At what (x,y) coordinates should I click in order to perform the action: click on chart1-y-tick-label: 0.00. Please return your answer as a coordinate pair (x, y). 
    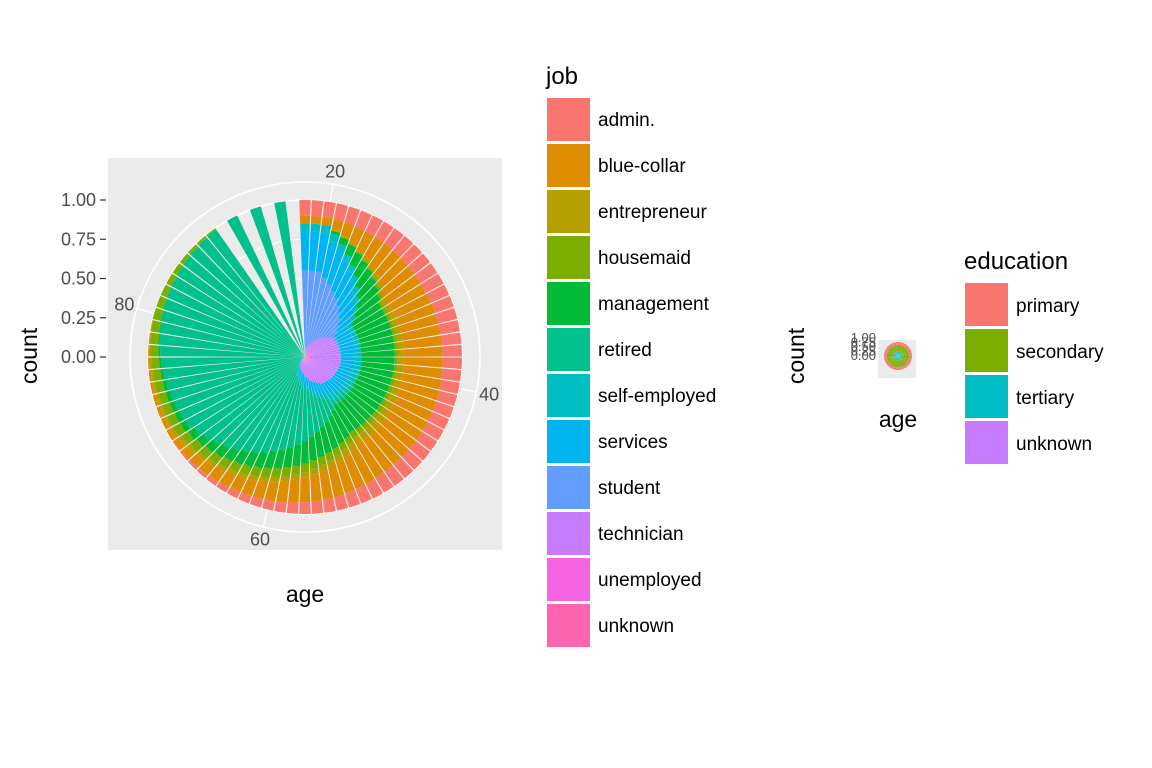
    Looking at the image, I should click on (78, 357).